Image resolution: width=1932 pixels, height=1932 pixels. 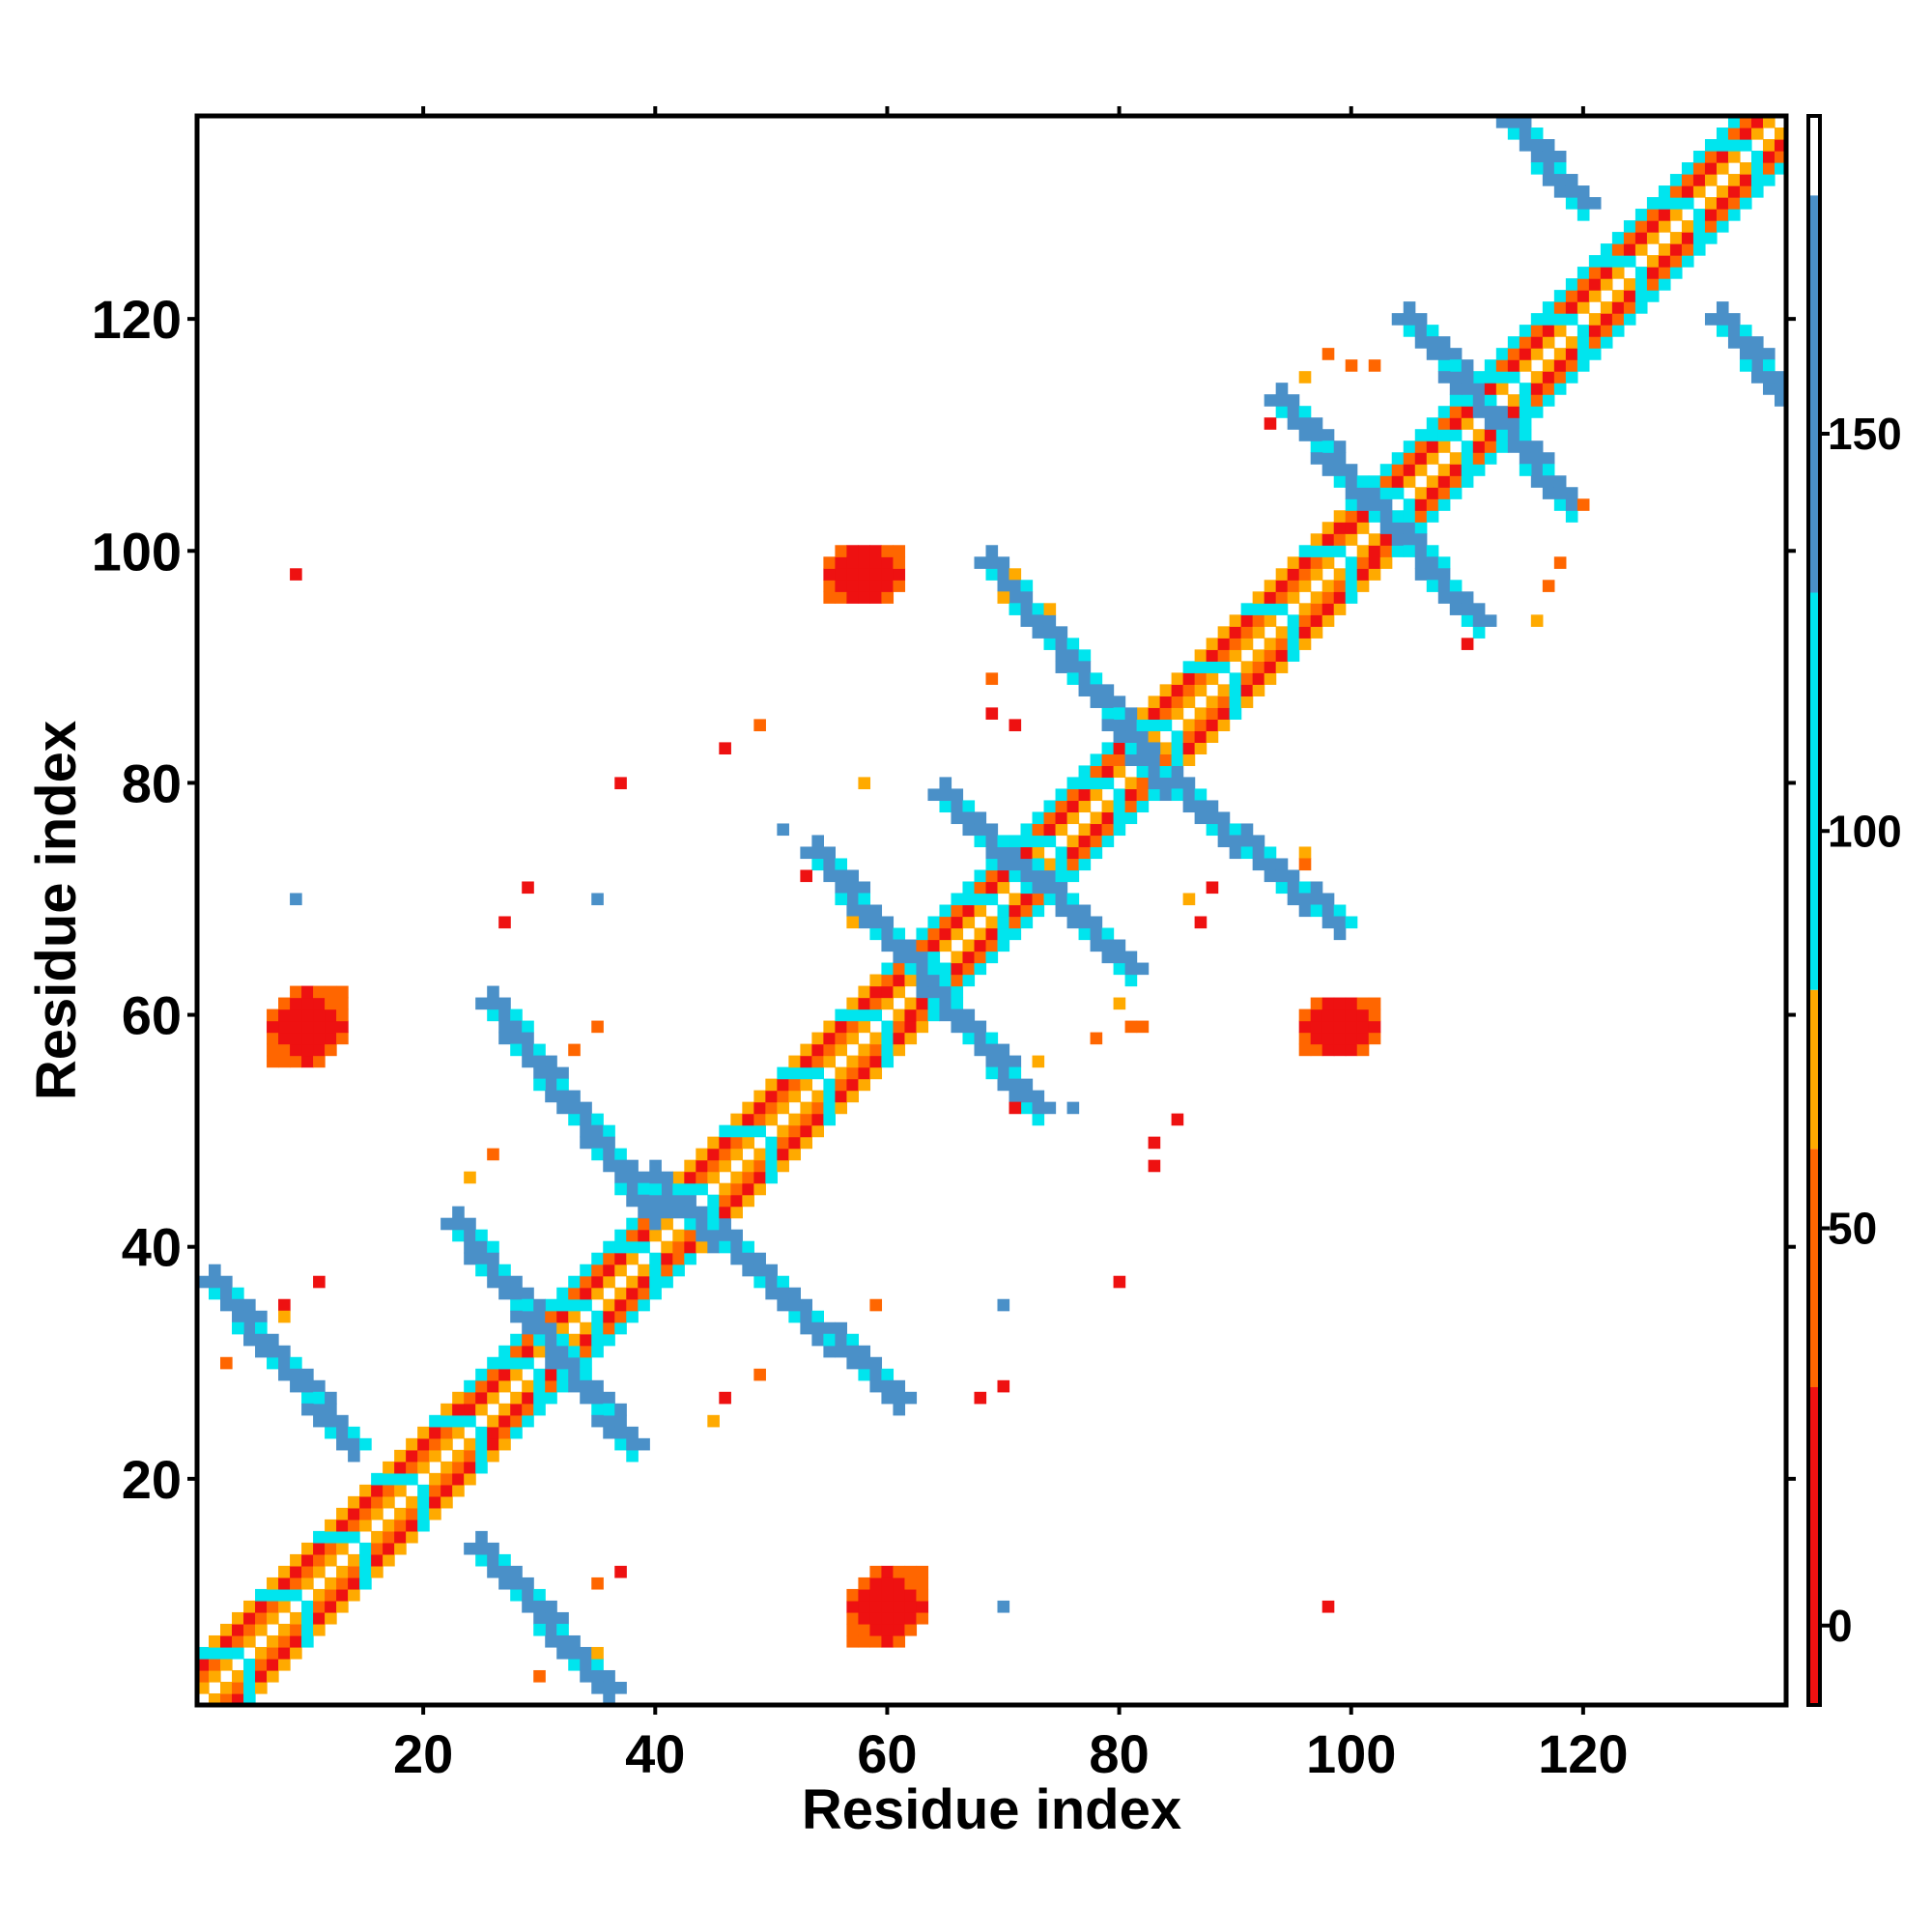 I want to click on colorbar-band, so click(x=1814, y=1069).